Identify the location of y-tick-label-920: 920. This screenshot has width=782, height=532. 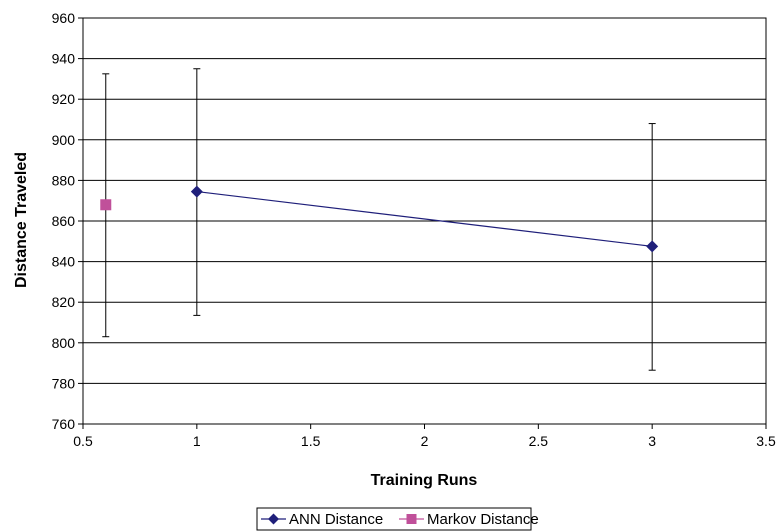
(64, 99).